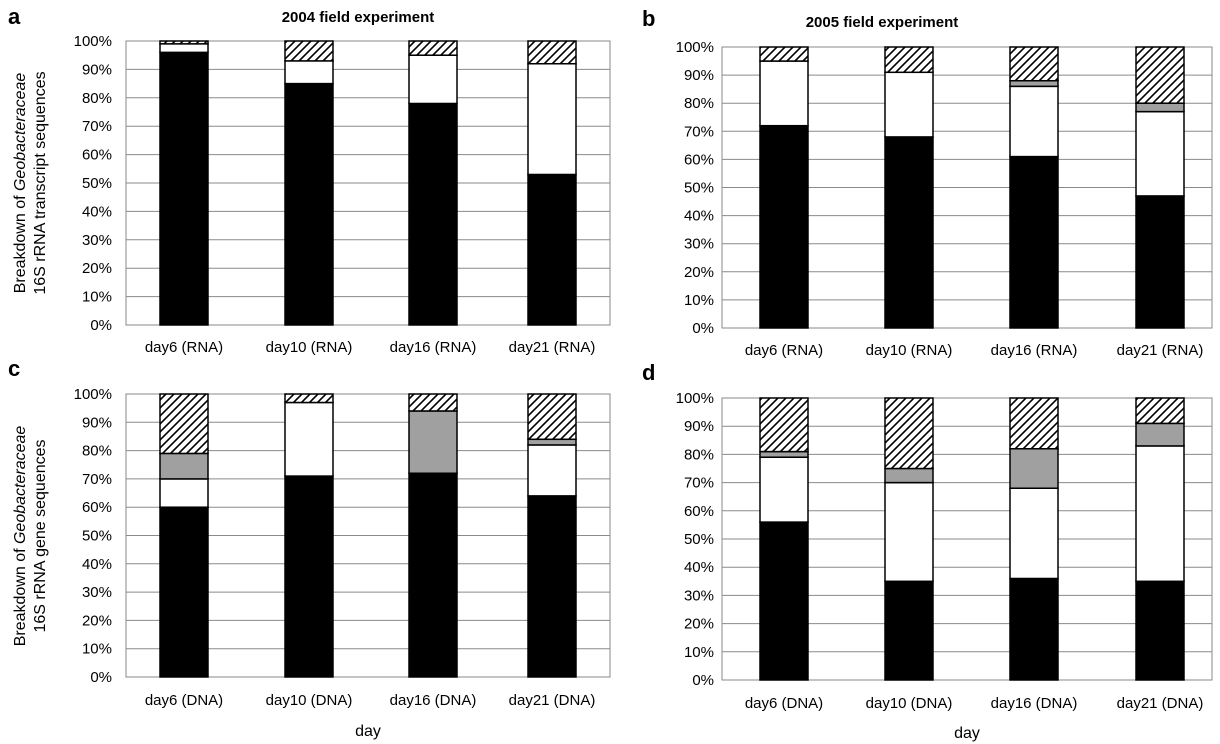 The width and height of the screenshot is (1220, 744). I want to click on y-axis-label-bottom-line2: 16S rRNA gene sequences, so click(40, 535).